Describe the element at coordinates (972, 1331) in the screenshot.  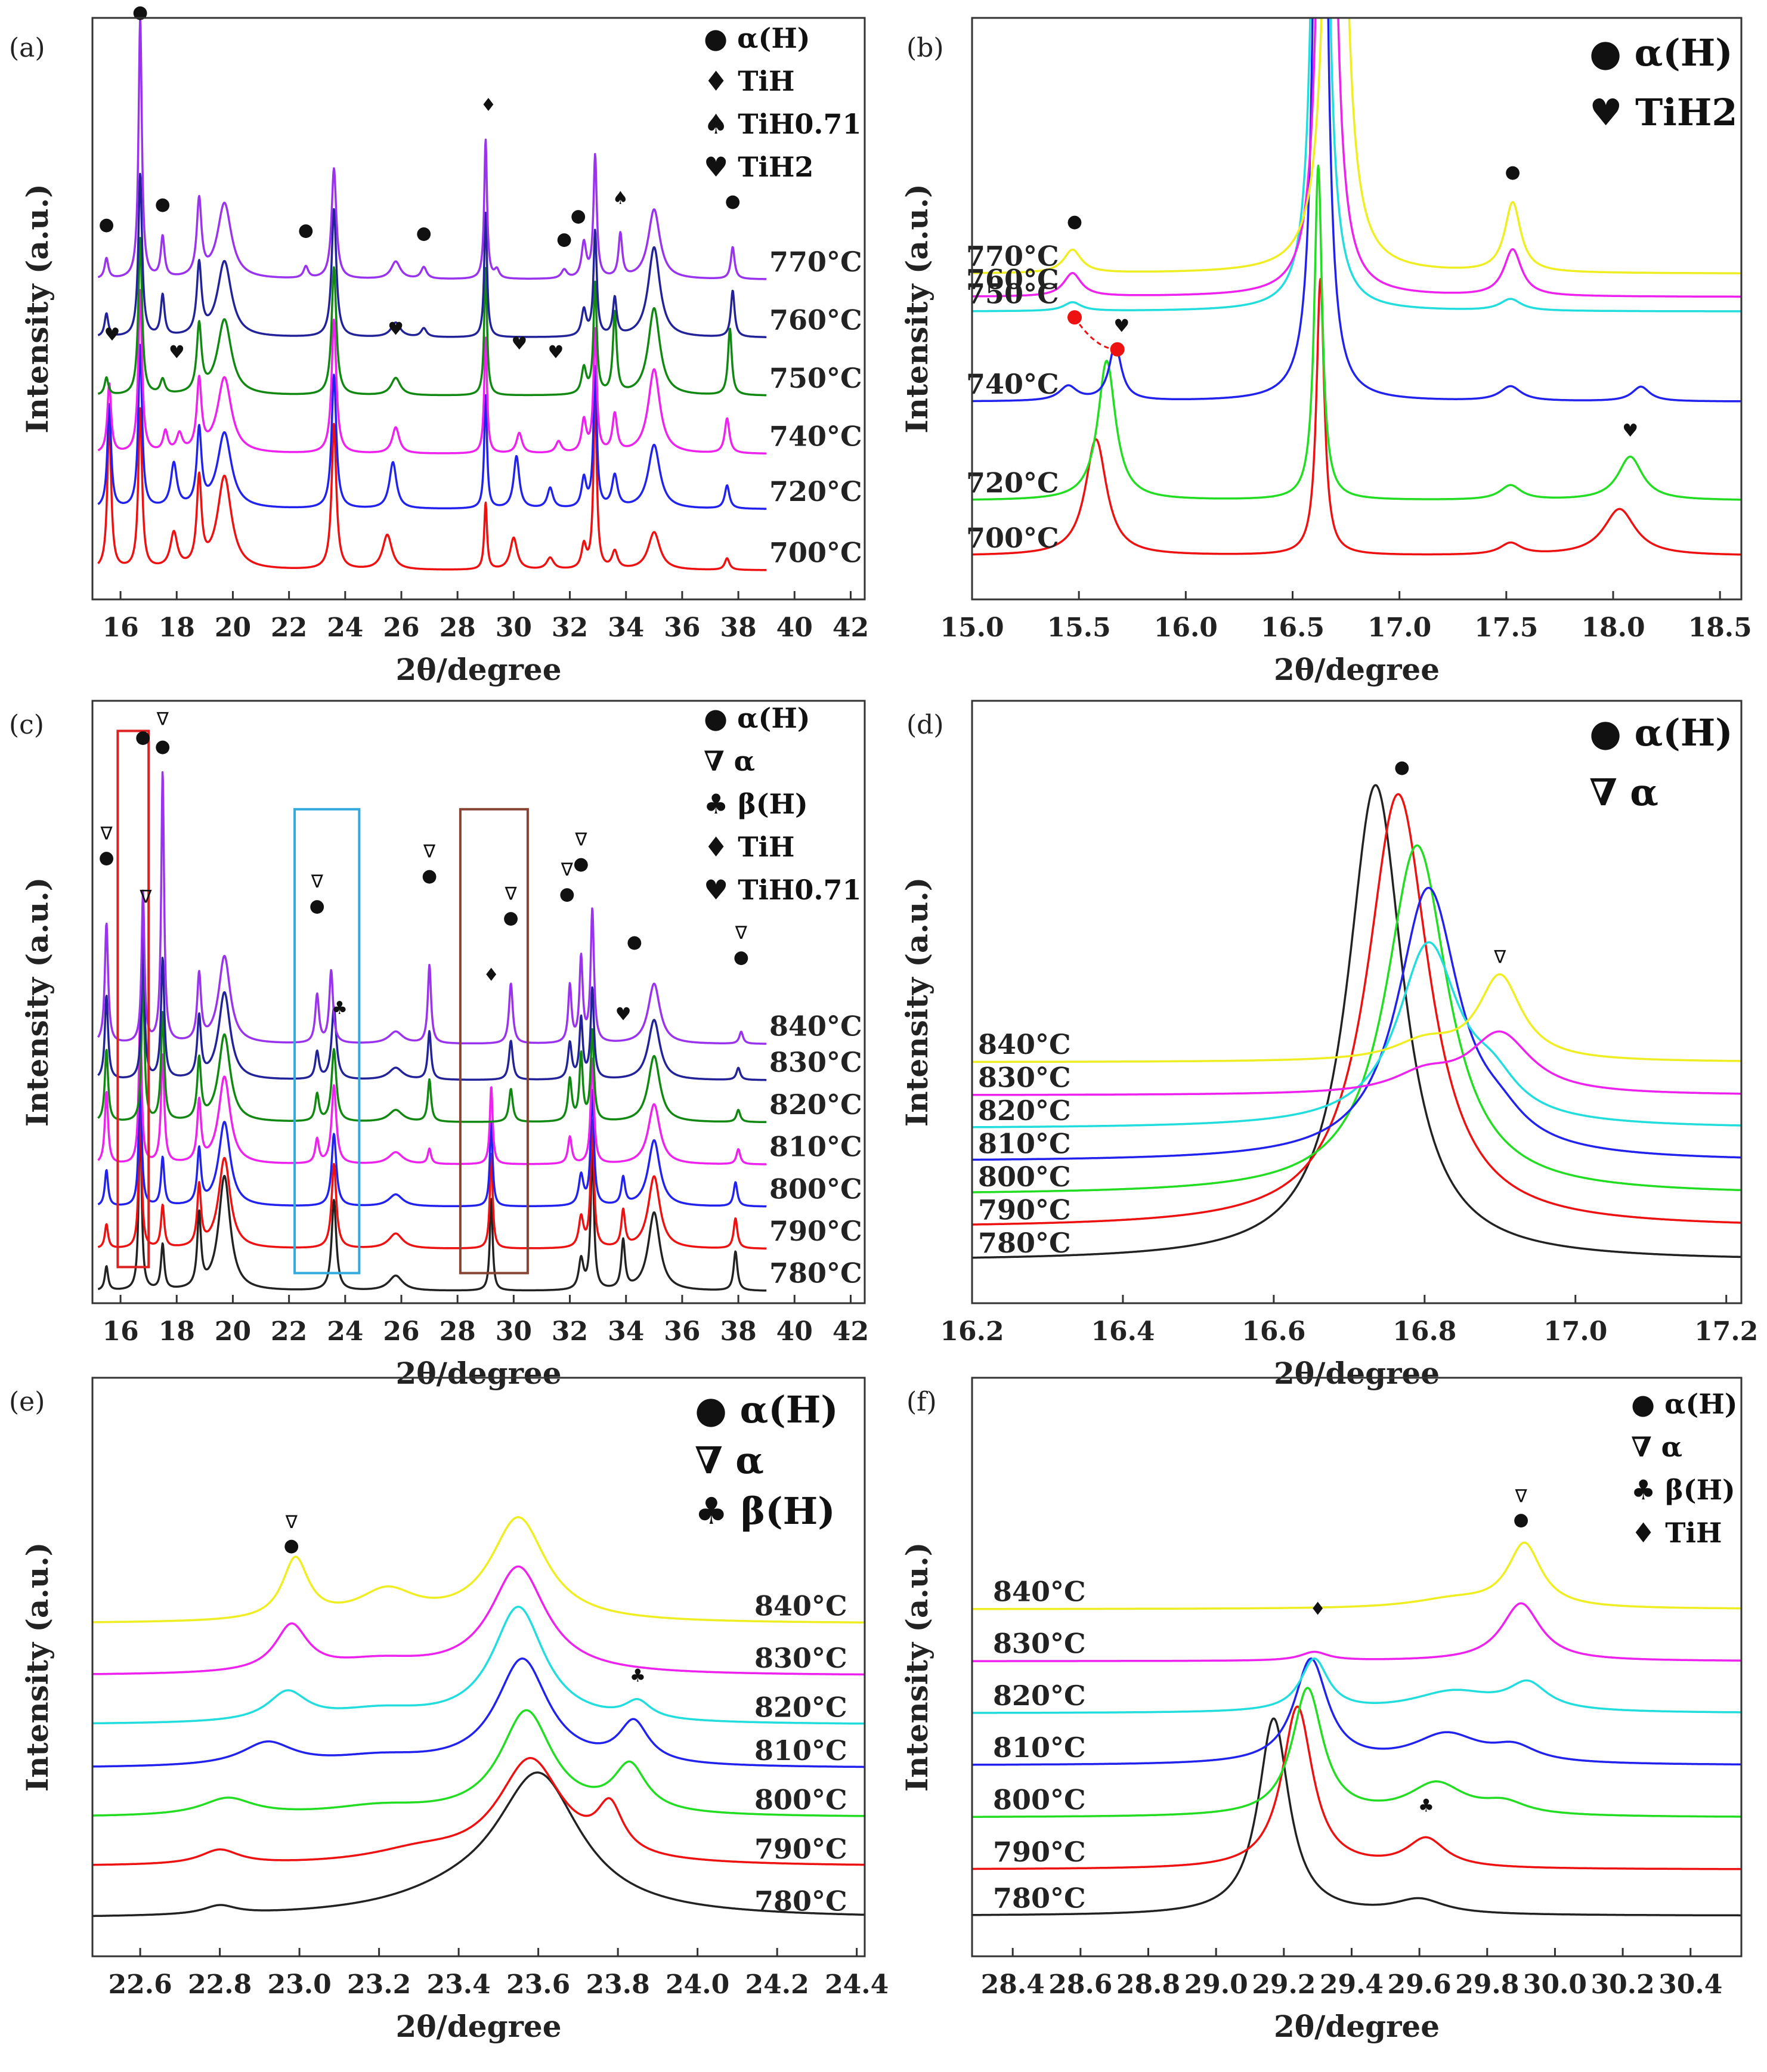
I see `x-tick-label: 16.2` at that location.